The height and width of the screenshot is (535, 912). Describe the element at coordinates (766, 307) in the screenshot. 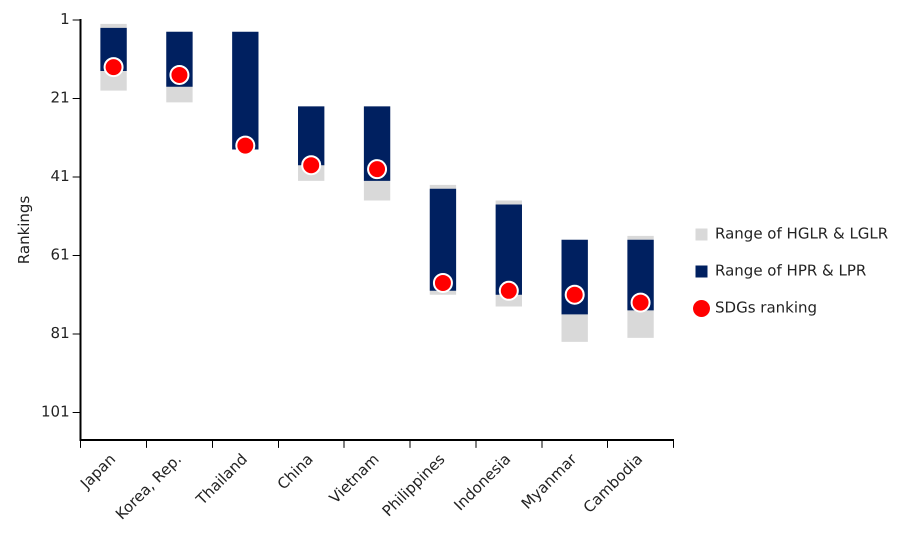

I see `legend-label: SDGs ranking` at that location.